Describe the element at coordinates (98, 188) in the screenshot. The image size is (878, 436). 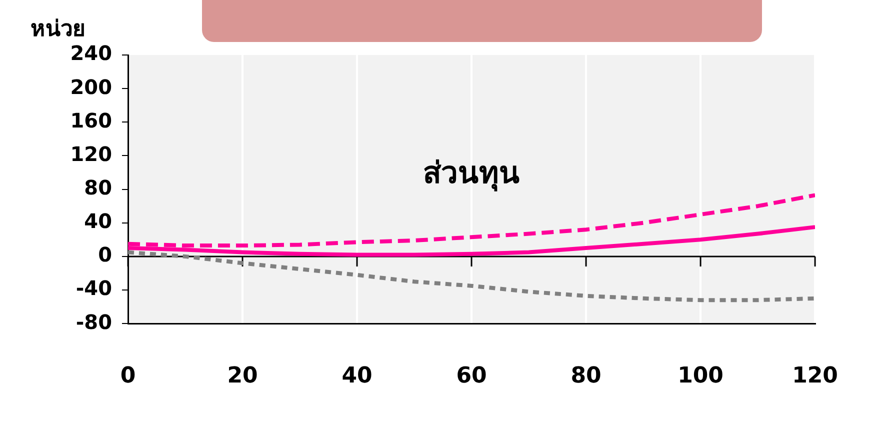
I see `y-tick-label: 80` at that location.